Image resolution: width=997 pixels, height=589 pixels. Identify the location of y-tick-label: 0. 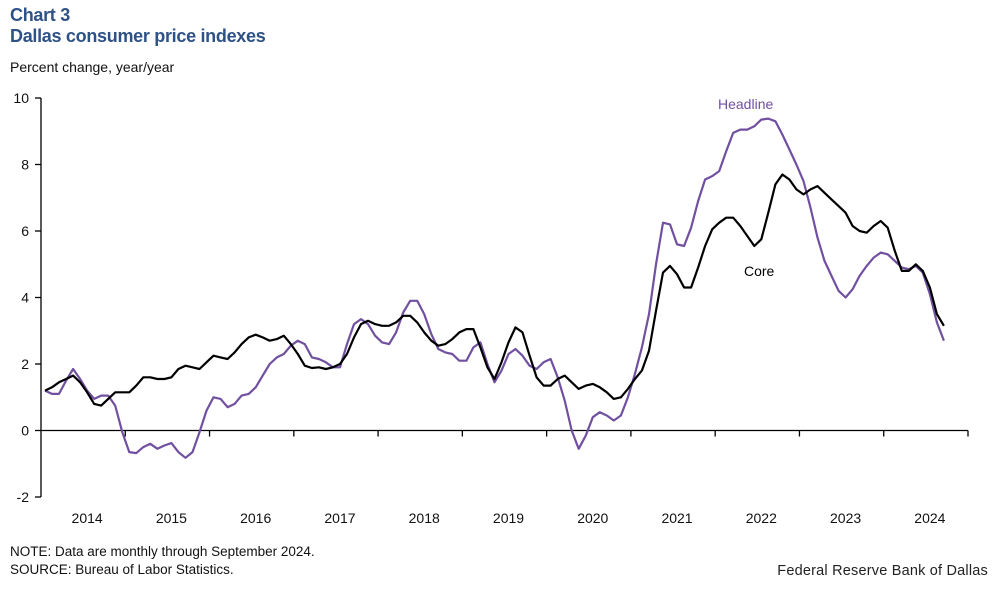
(25, 431).